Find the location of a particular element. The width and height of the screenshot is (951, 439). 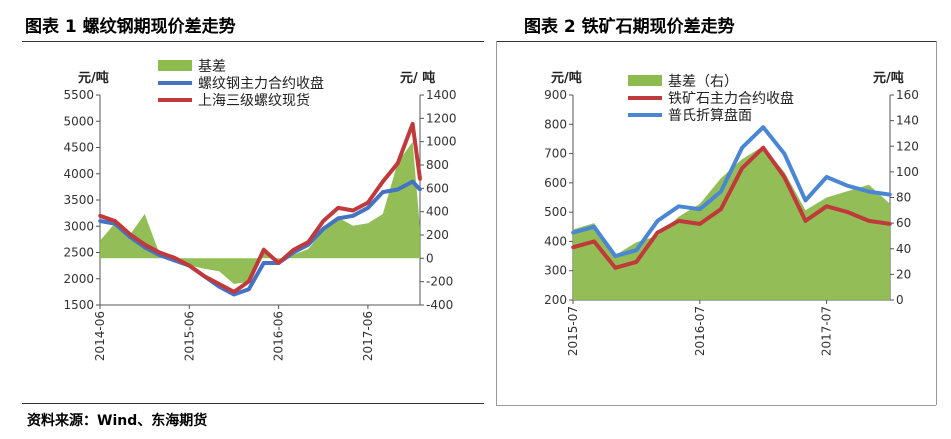

figure-2-top-rule is located at coordinates (716, 41).